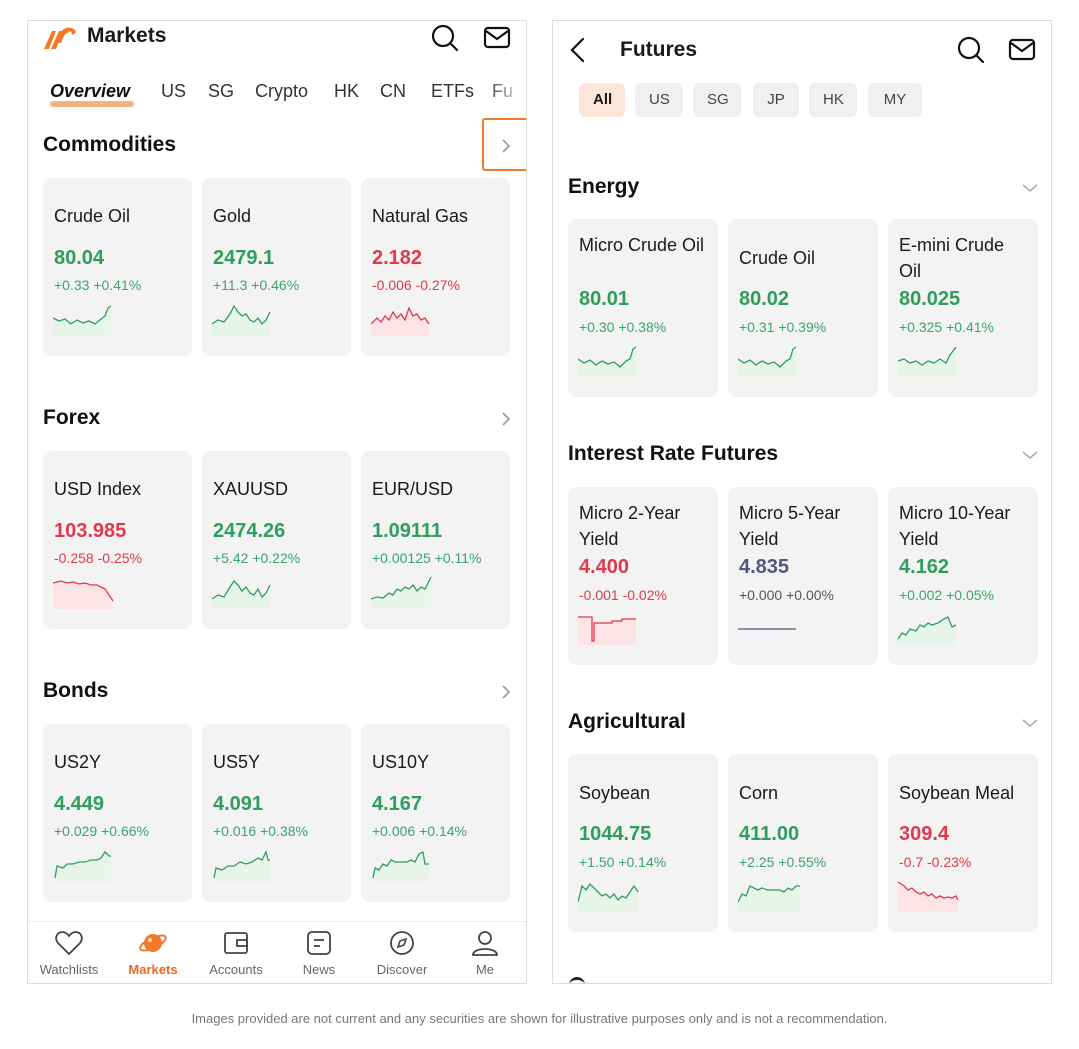 The height and width of the screenshot is (1049, 1079). Describe the element at coordinates (673, 453) in the screenshot. I see `section-title-interest-rate-futures: Interest Rate Futures` at that location.